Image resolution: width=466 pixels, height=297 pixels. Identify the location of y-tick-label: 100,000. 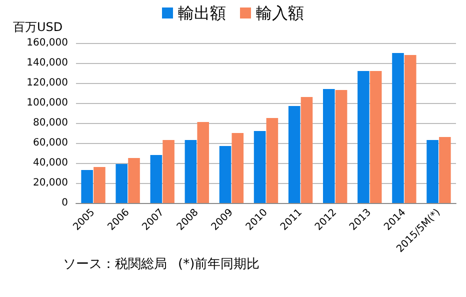
(47, 103).